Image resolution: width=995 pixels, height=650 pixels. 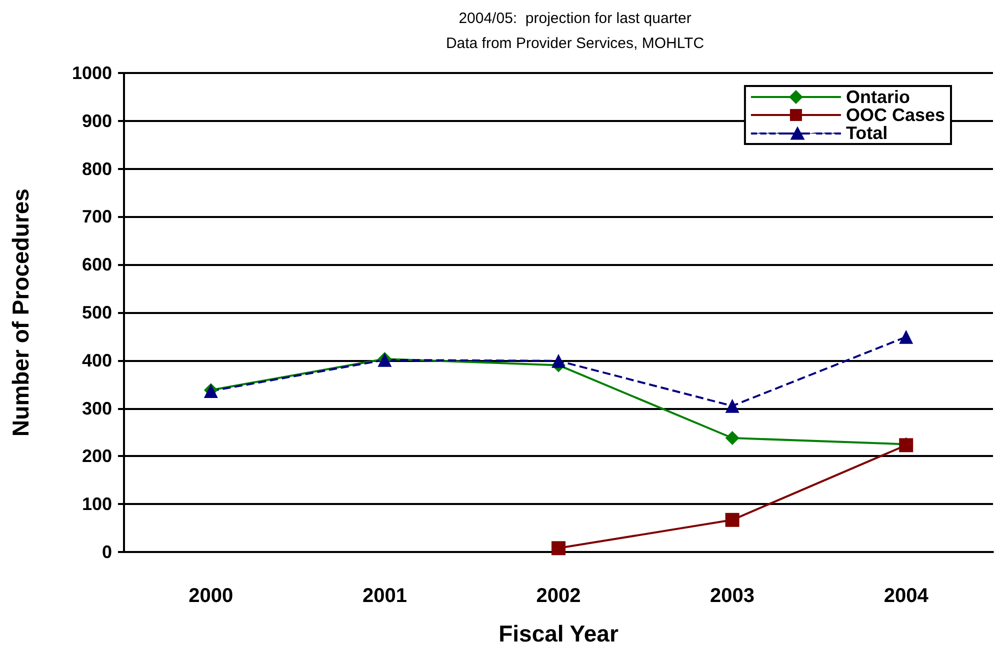 What do you see at coordinates (97, 504) in the screenshot?
I see `y-tick-label: 100` at bounding box center [97, 504].